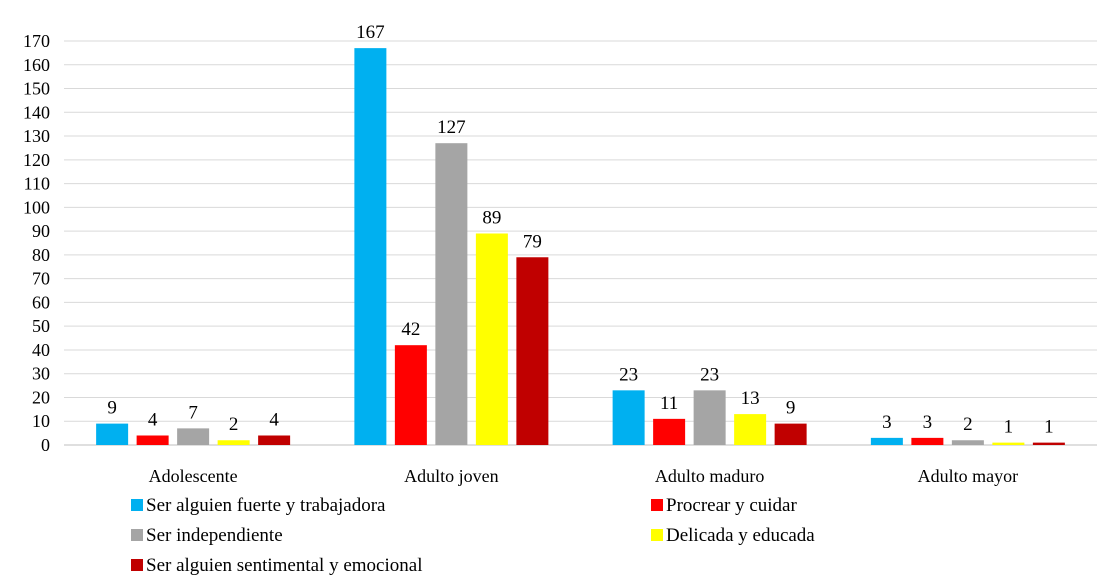  I want to click on y-tick-label: 120, so click(36, 160).